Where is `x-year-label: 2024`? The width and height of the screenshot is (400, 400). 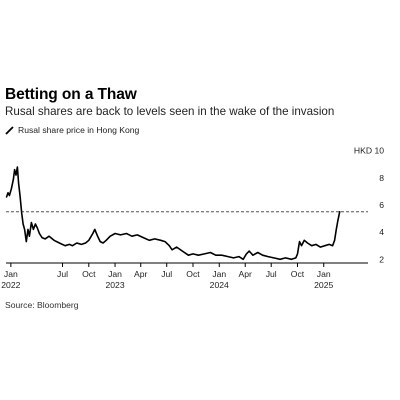
x-year-label: 2024 is located at coordinates (219, 285).